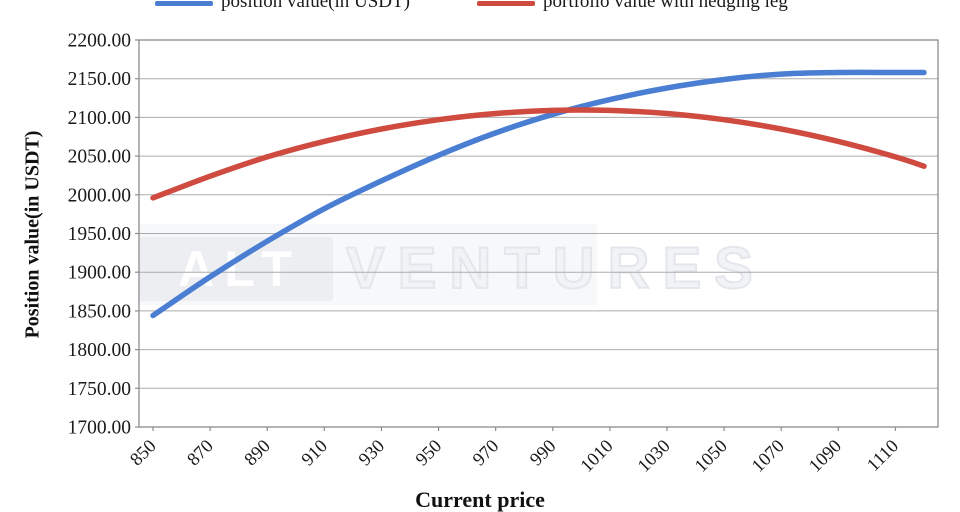  I want to click on watermark-outline-text: VENTURES, so click(555, 268).